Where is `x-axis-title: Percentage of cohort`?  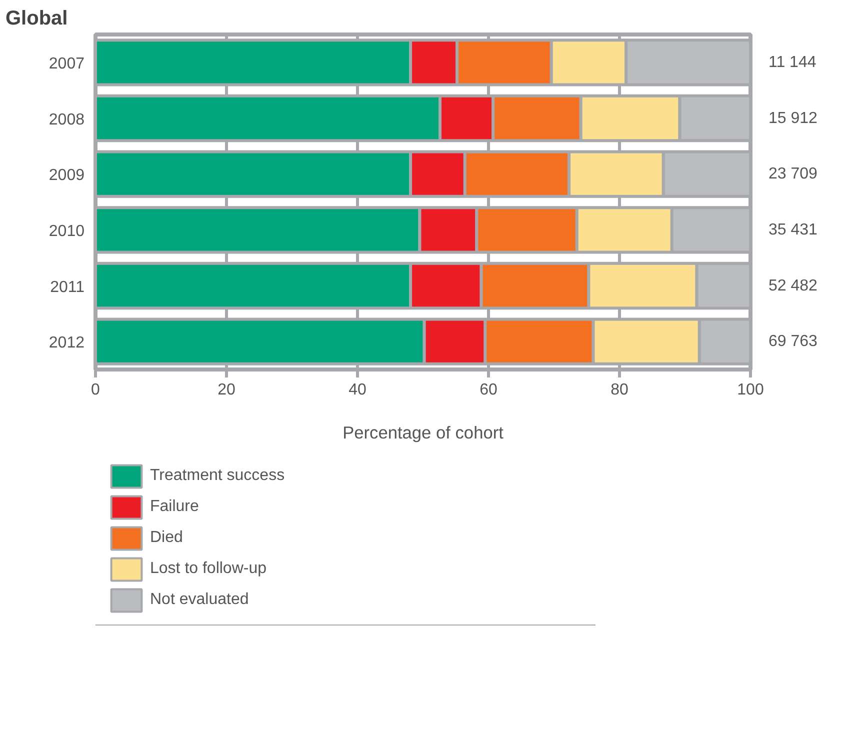 x-axis-title: Percentage of cohort is located at coordinates (423, 432).